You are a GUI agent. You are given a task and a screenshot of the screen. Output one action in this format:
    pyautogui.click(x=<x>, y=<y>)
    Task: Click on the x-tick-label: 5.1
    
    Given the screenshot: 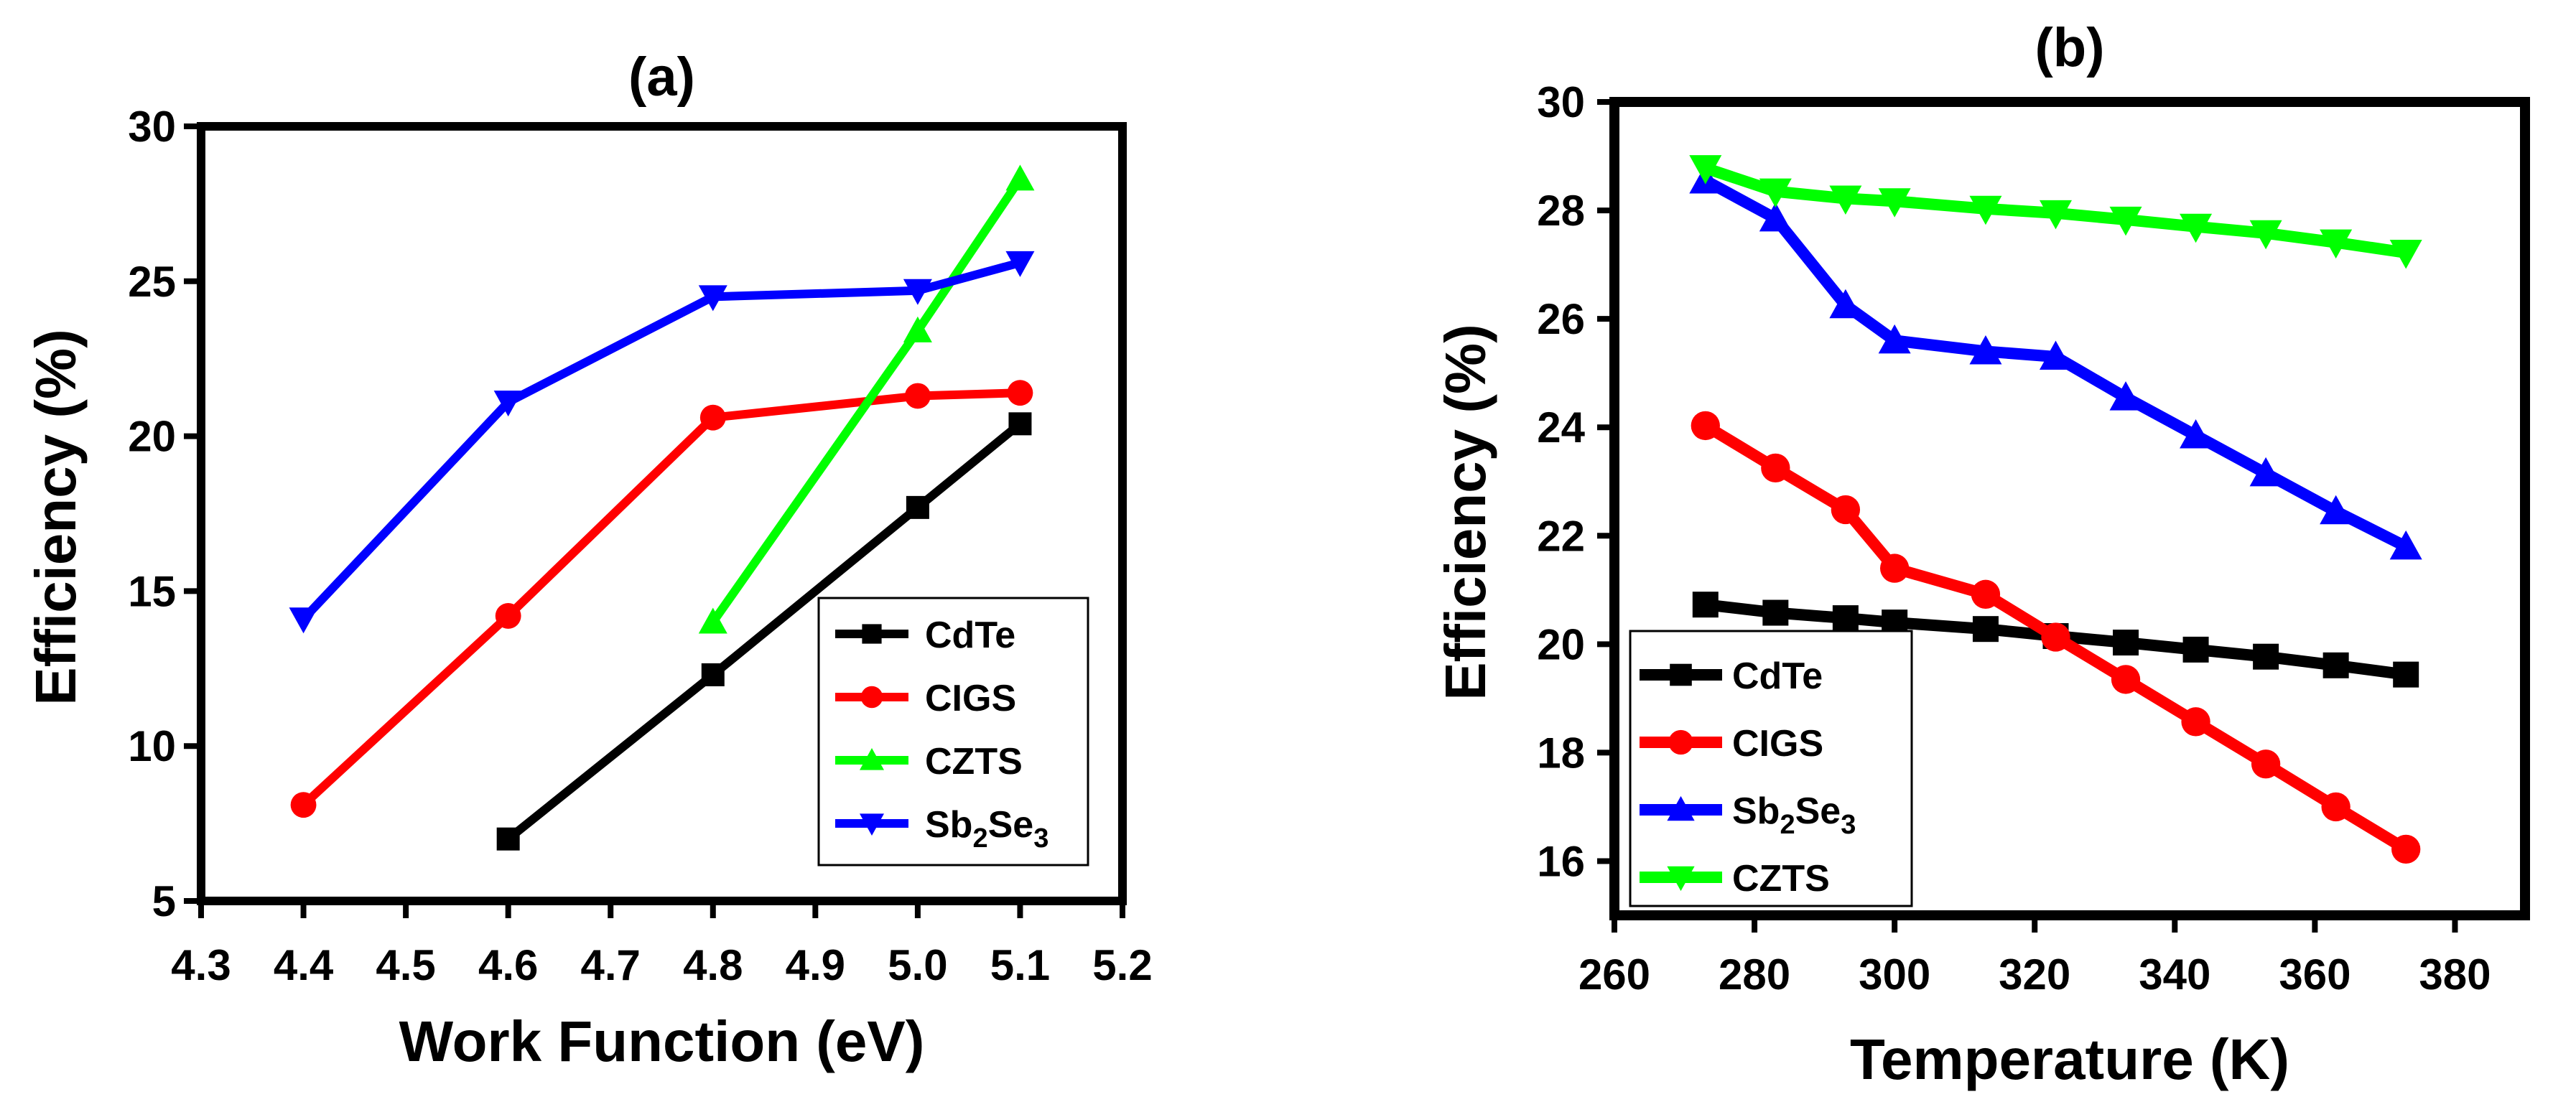 What is the action you would take?
    pyautogui.click(x=1020, y=965)
    